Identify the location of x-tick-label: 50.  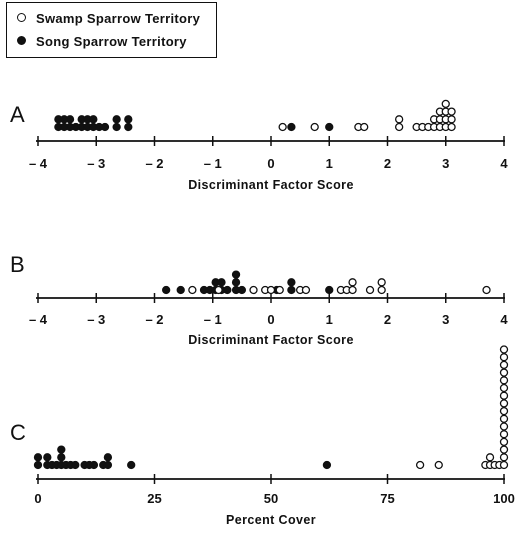
(271, 498).